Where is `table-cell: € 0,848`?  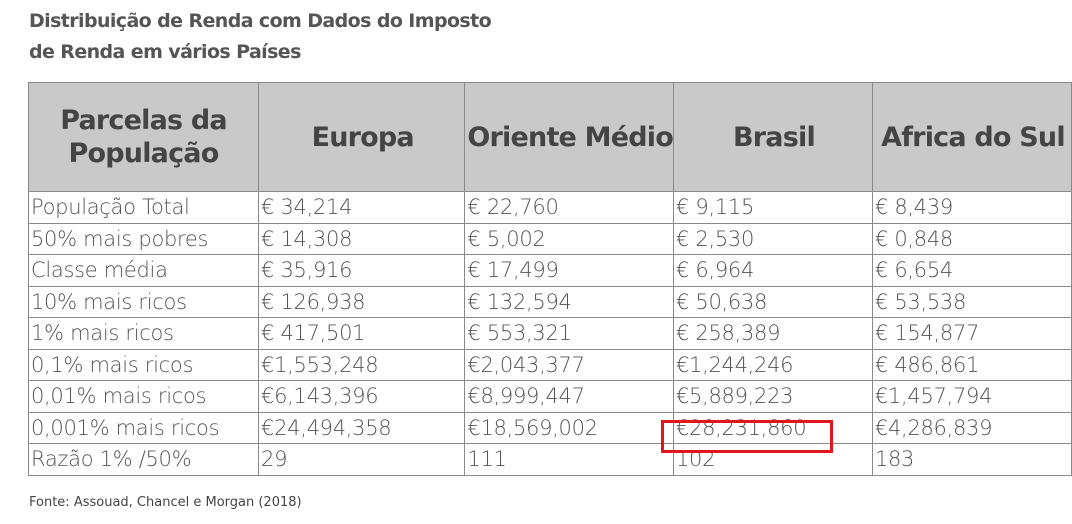 table-cell: € 0,848 is located at coordinates (971, 238).